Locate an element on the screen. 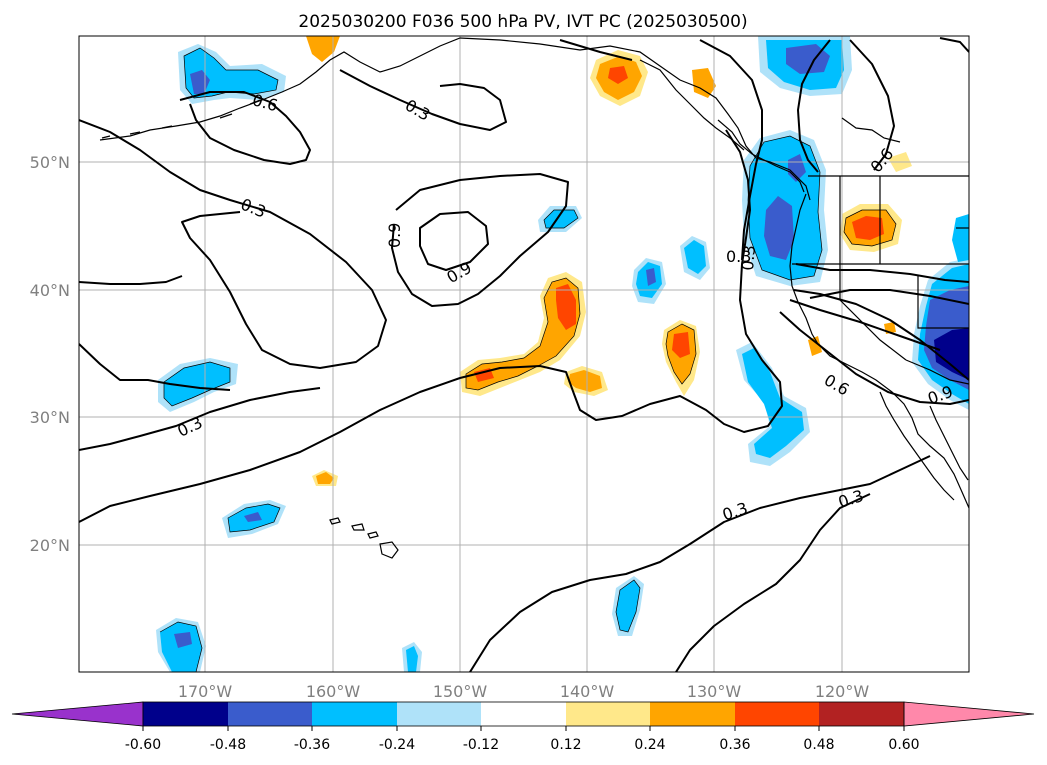 Image resolution: width=1047 pixels, height=765 pixels. colorbar-tick-label: 0.24 is located at coordinates (649, 745).